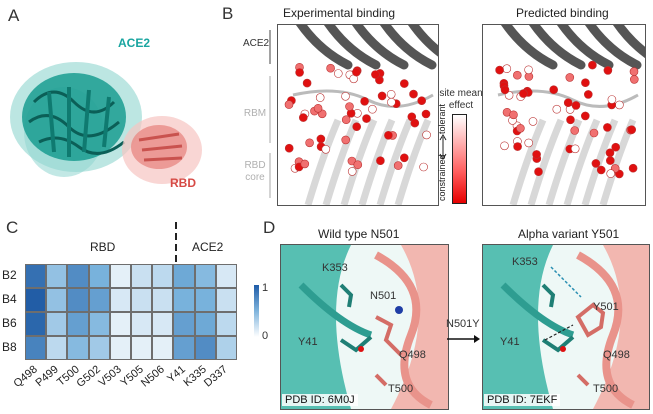  I want to click on alpha-variant-title: Alpha variant Y501, so click(569, 234).